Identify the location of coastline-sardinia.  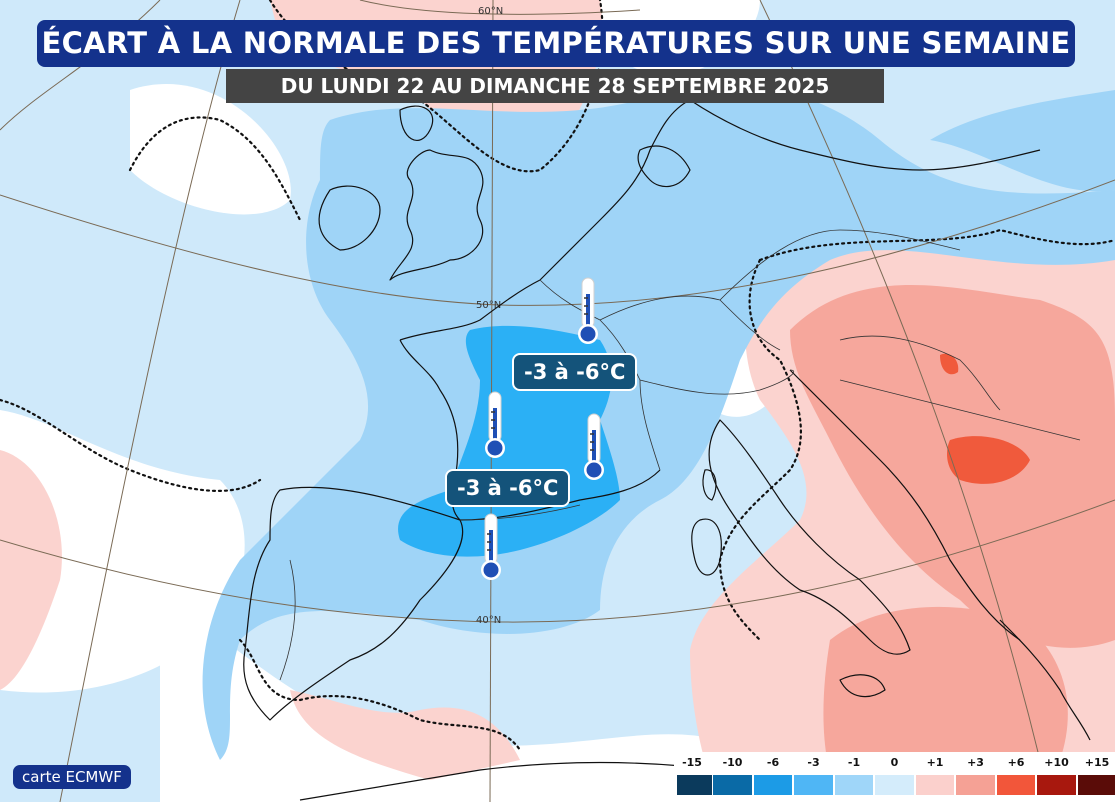
(706, 547).